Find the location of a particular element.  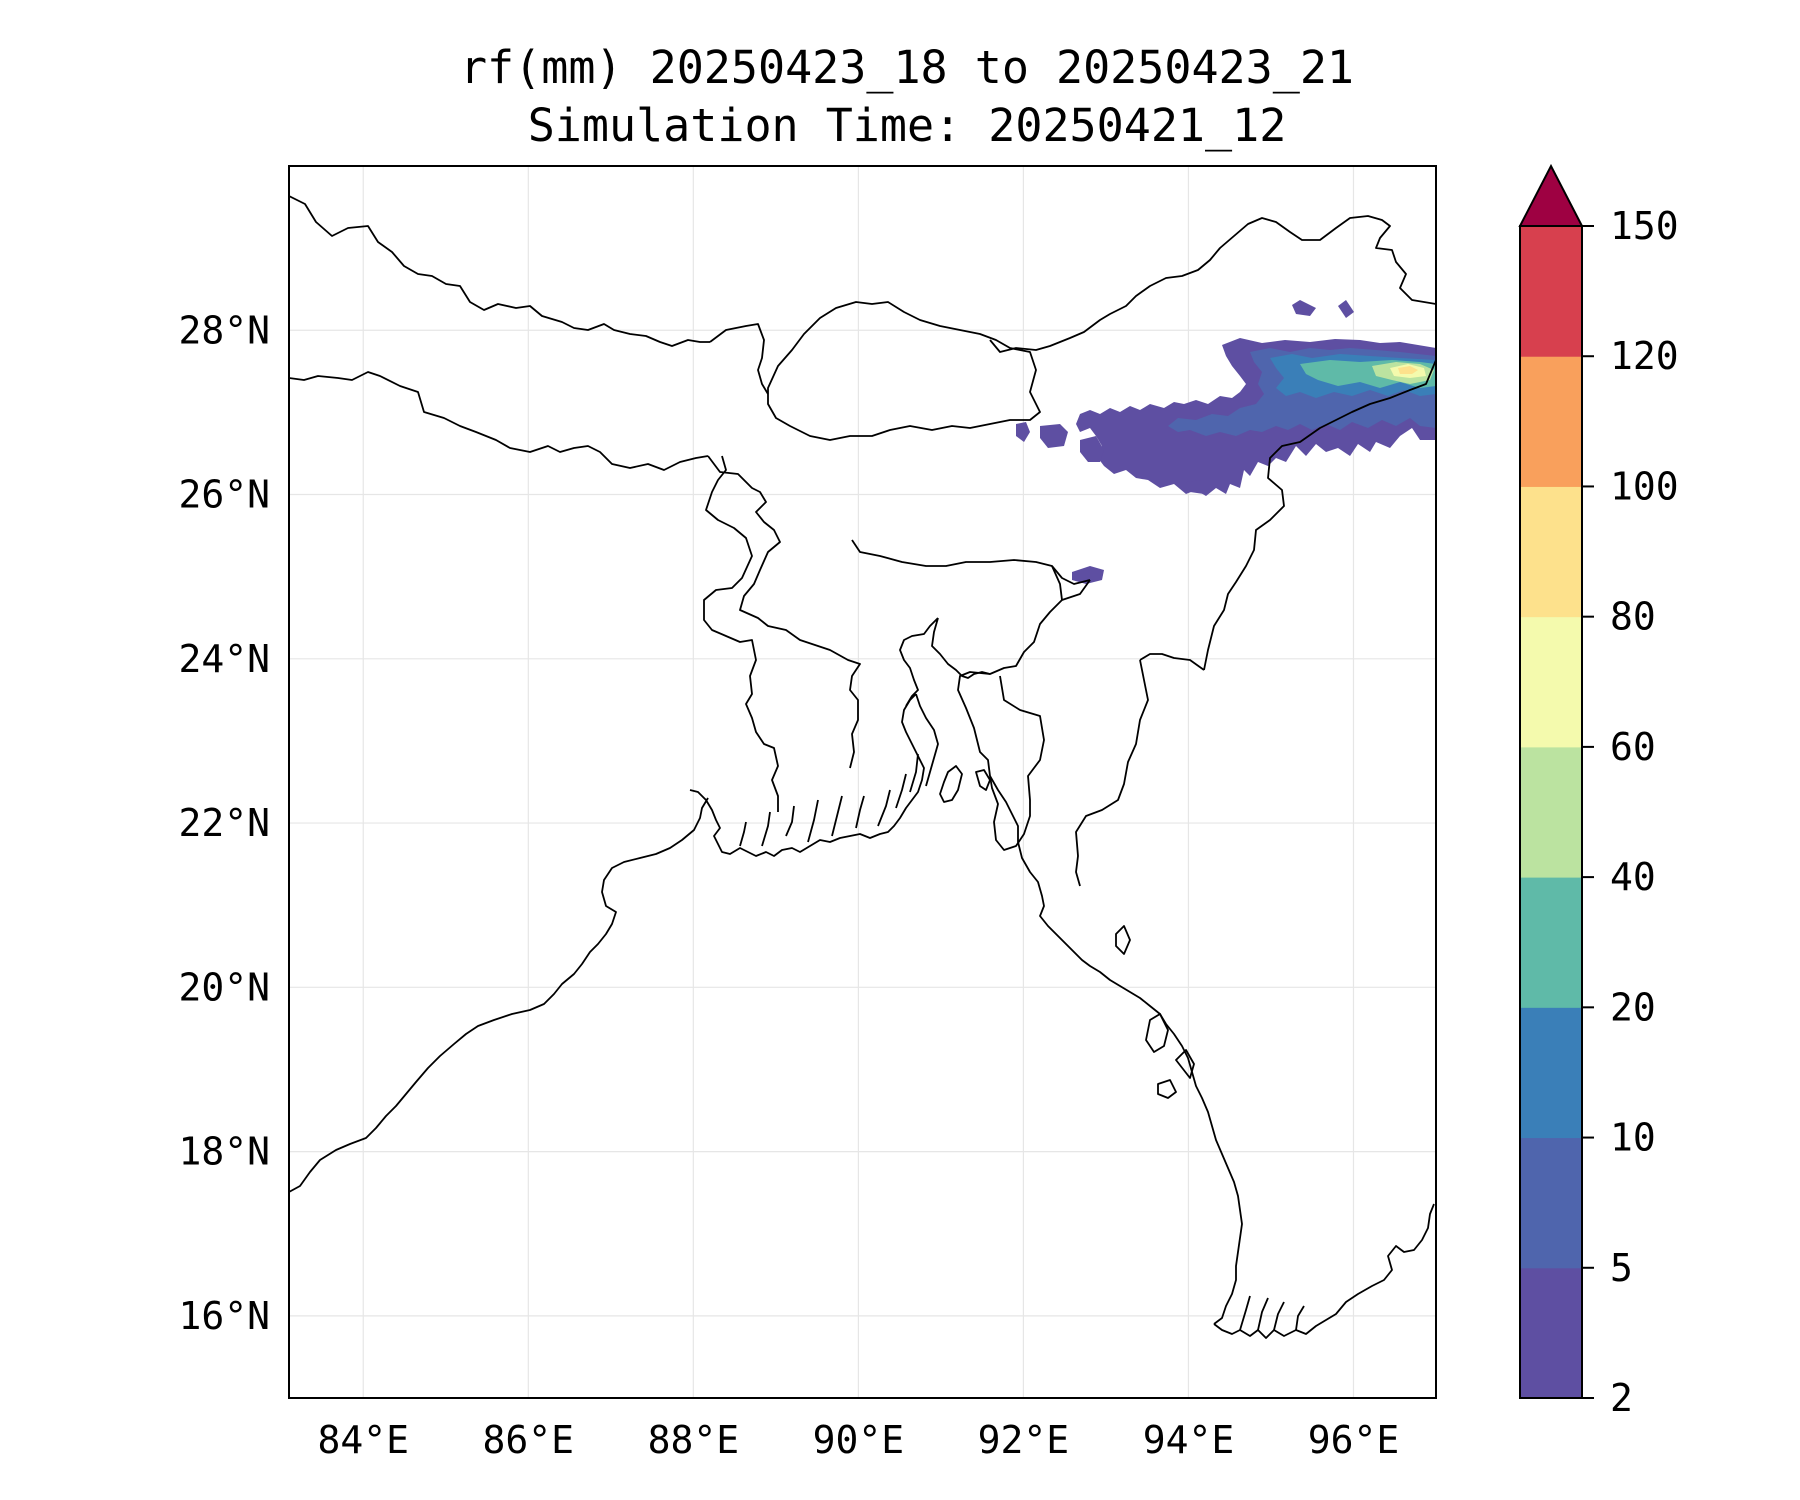

colorbar-frame is located at coordinates (1551, 812).